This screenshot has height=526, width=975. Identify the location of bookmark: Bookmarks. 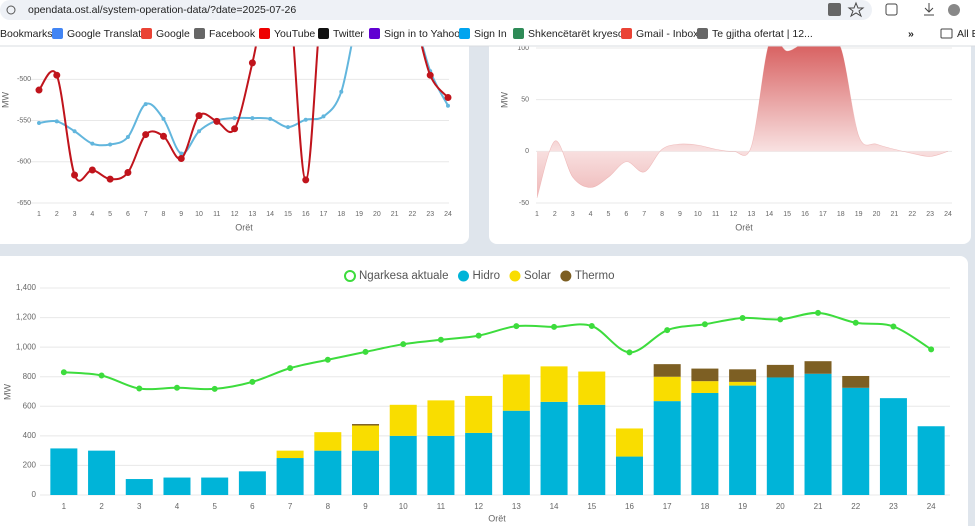
(26, 34).